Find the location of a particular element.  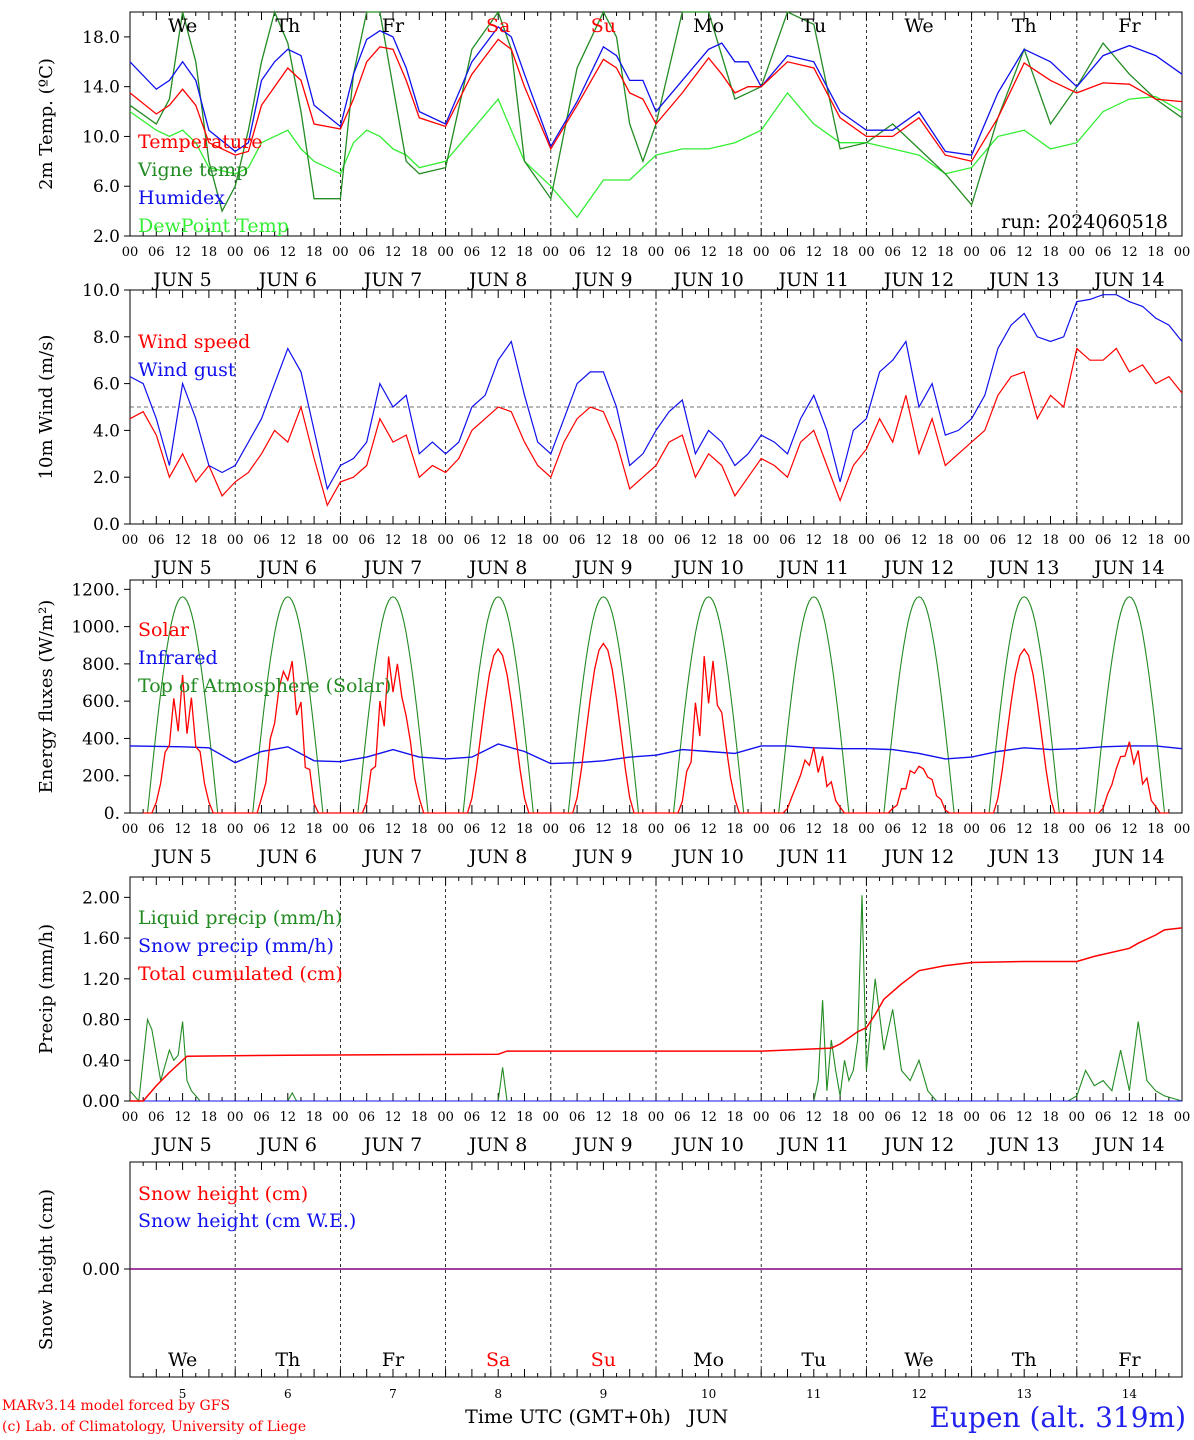

y-tick-label: 8.0 is located at coordinates (106, 338).